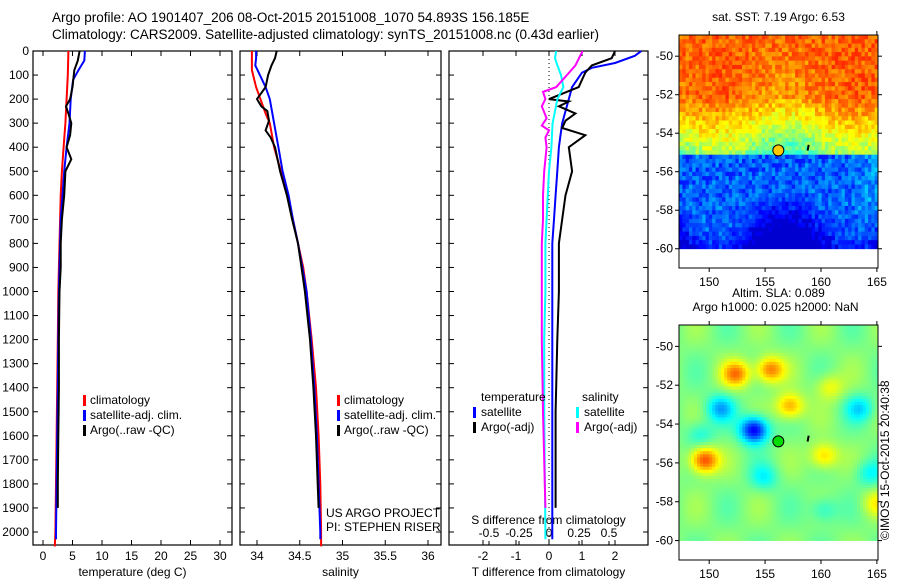  What do you see at coordinates (554, 295) in the screenshot?
I see `series-salinity-satellite` at bounding box center [554, 295].